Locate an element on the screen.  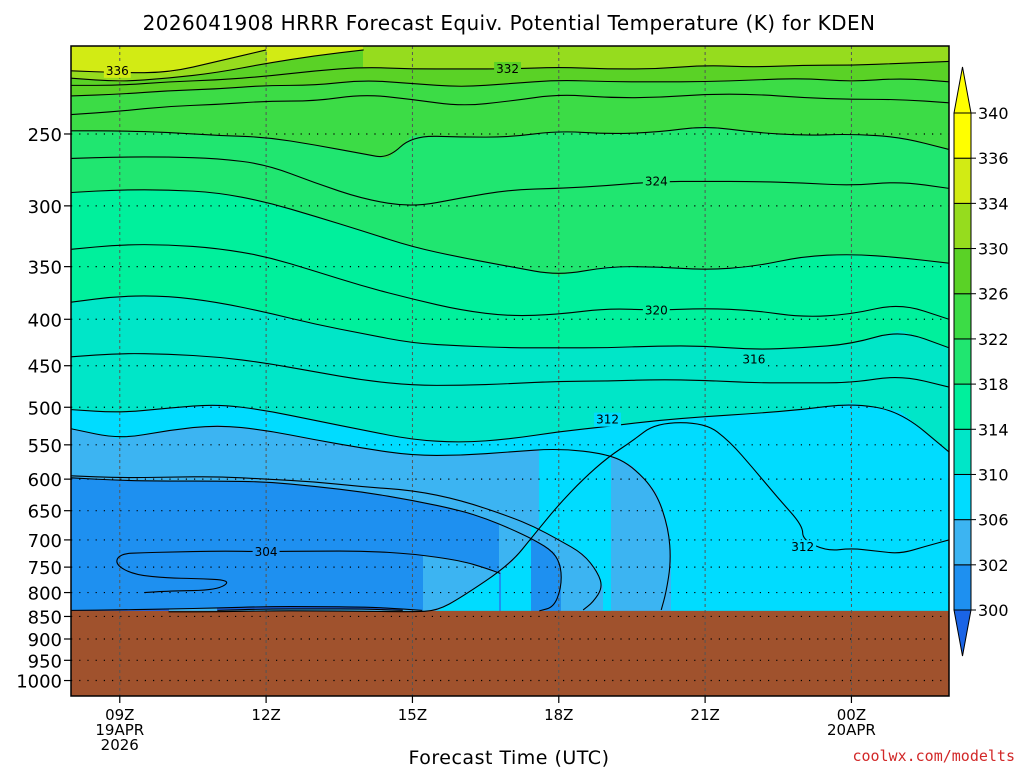
x-tick-label: 21Z is located at coordinates (704, 715).